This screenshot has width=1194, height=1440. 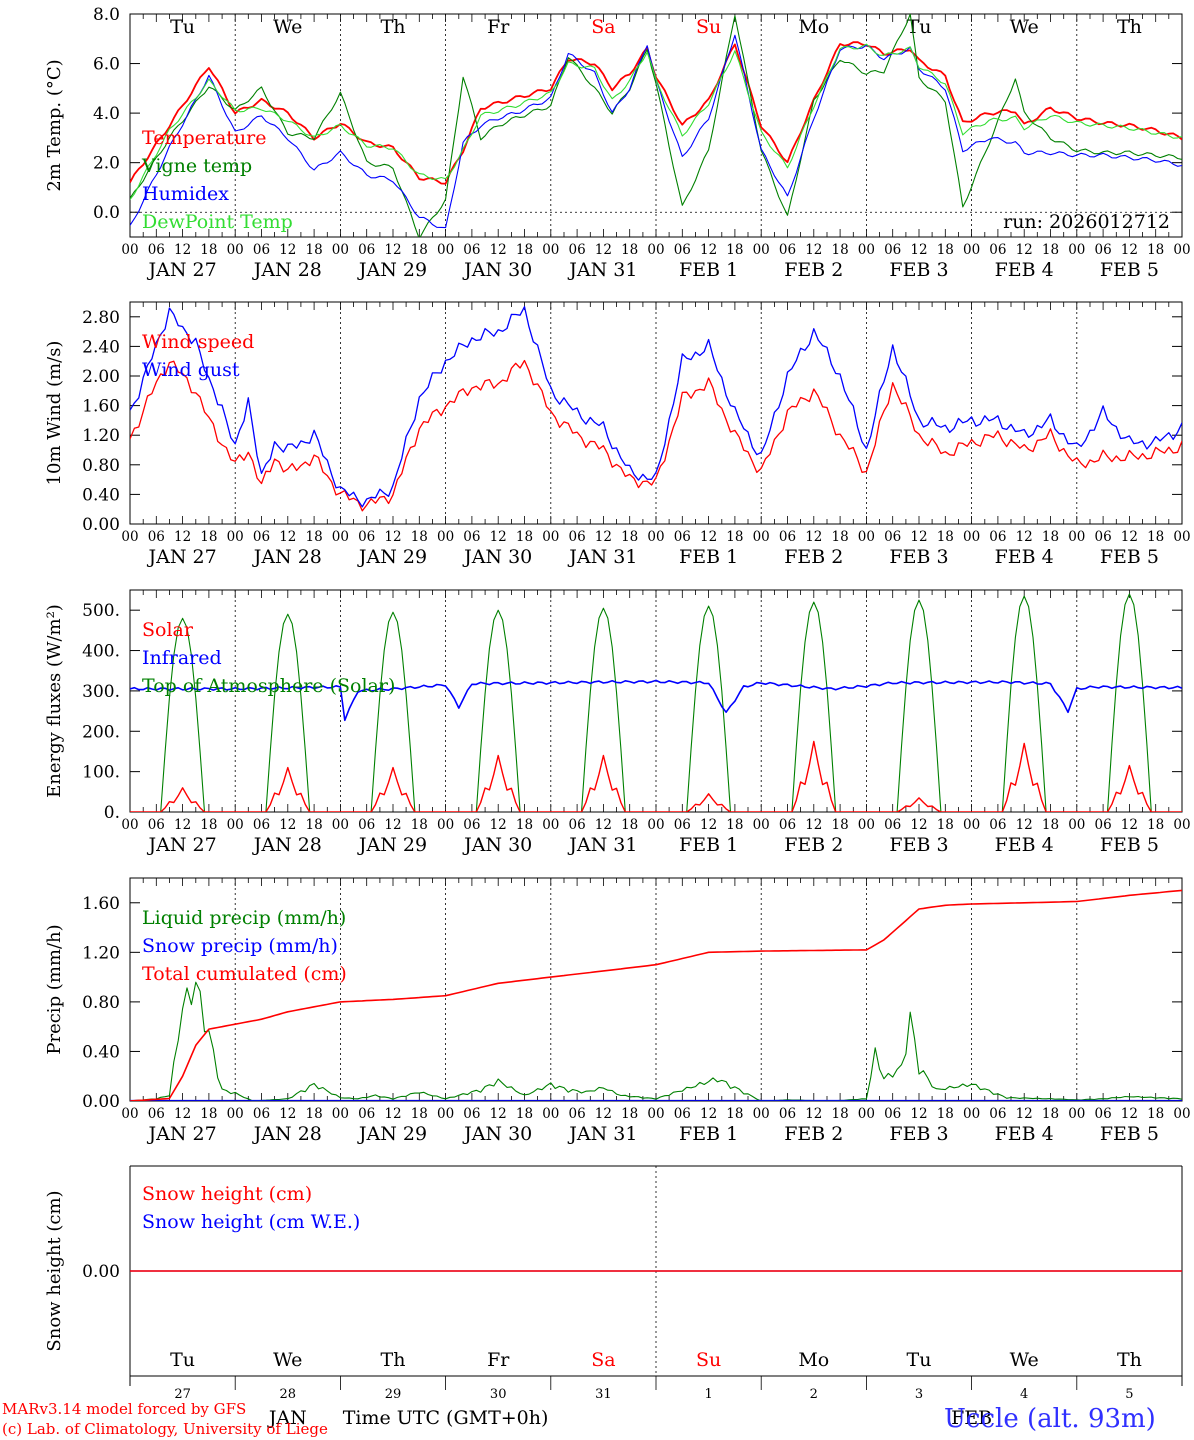 I want to click on y-axis-label: Precip (mm/h), so click(x=54, y=989).